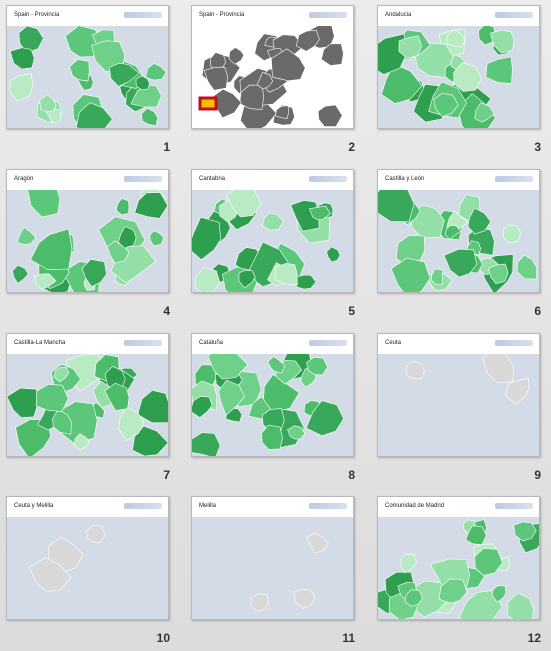 Image resolution: width=551 pixels, height=651 pixels. Describe the element at coordinates (393, 343) in the screenshot. I see `slide-title: Ceuta` at that location.